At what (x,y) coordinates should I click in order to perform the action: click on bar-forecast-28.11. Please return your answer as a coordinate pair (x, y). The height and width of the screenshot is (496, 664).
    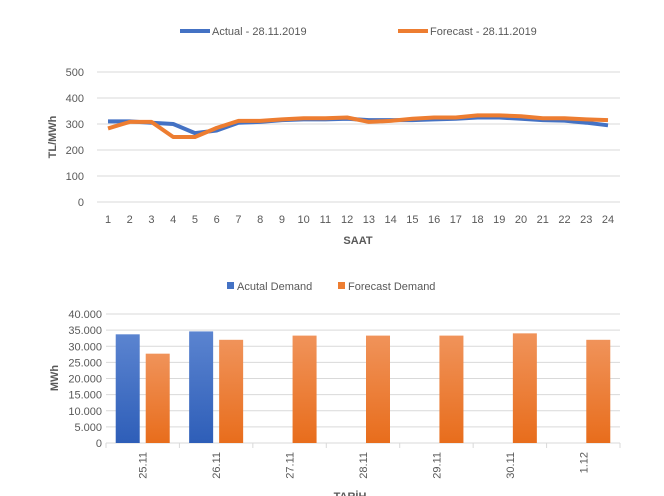
    Looking at the image, I should click on (378, 389).